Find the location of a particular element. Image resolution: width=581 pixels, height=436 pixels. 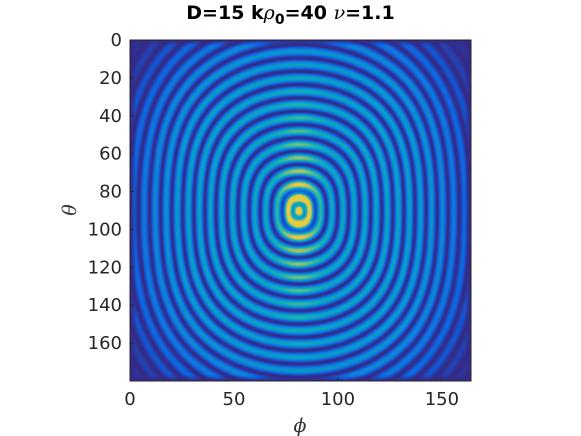

chart-title: D=15 kρ0=40 ν=1.1 is located at coordinates (290, 15).